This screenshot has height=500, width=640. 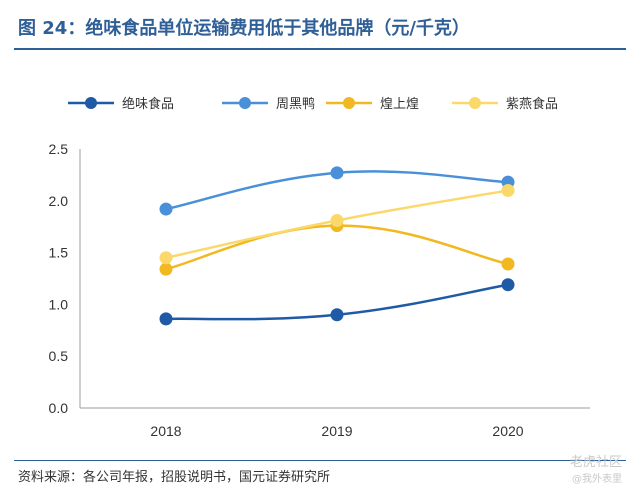 I want to click on x-tick-label: 2020, so click(x=507, y=431).